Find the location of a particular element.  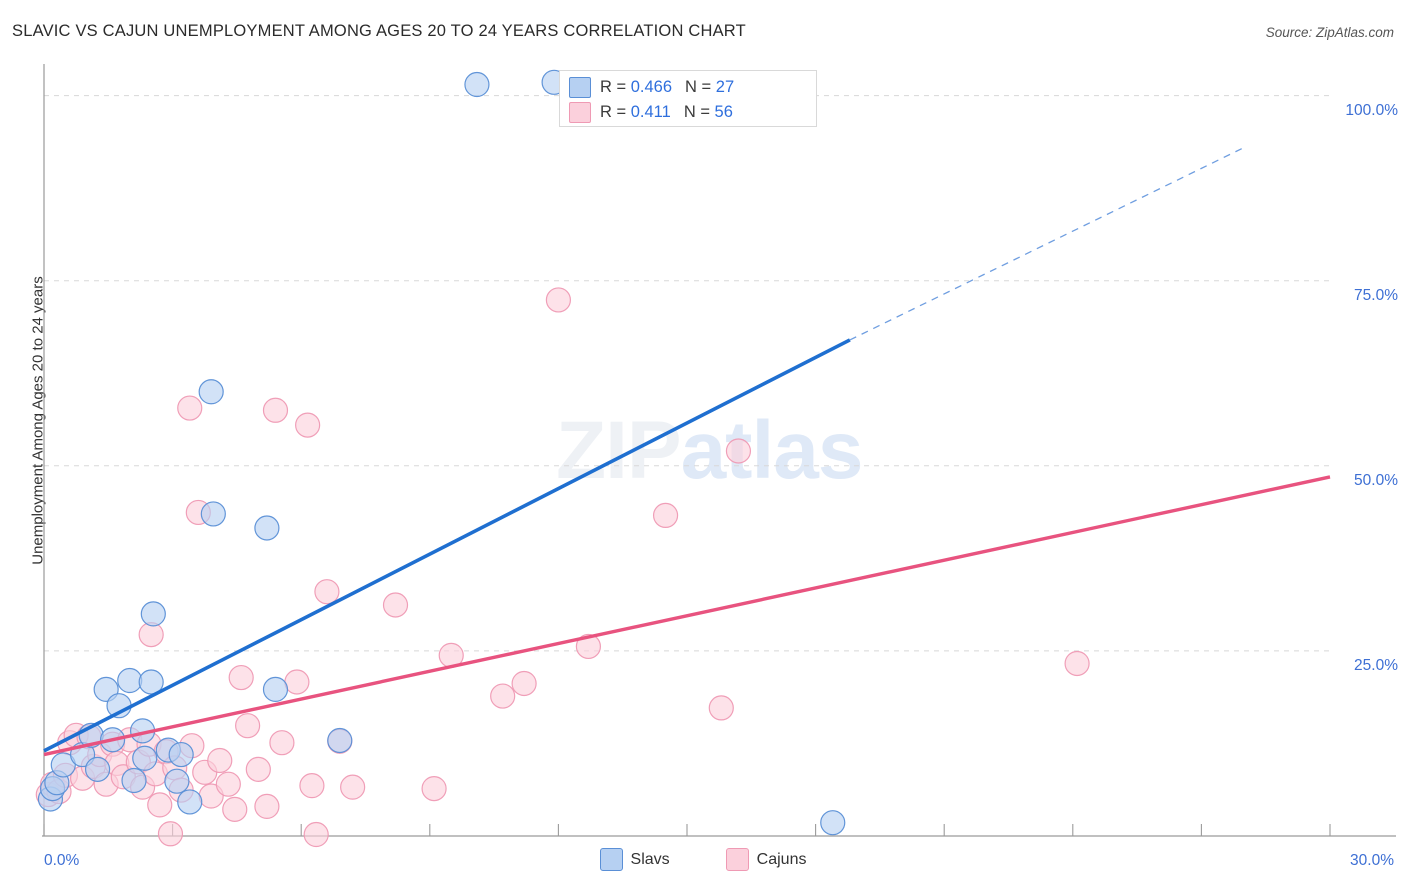

swatch-cajuns-icon is located at coordinates (580, 112).